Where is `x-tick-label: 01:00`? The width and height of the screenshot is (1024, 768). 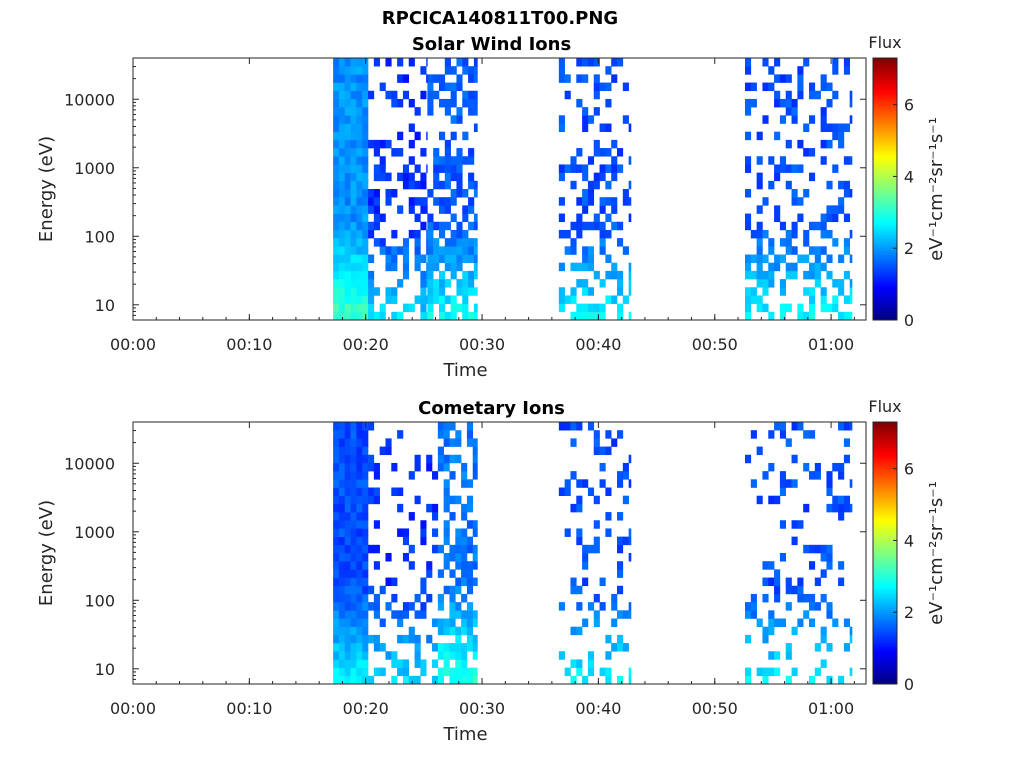 x-tick-label: 01:00 is located at coordinates (831, 344).